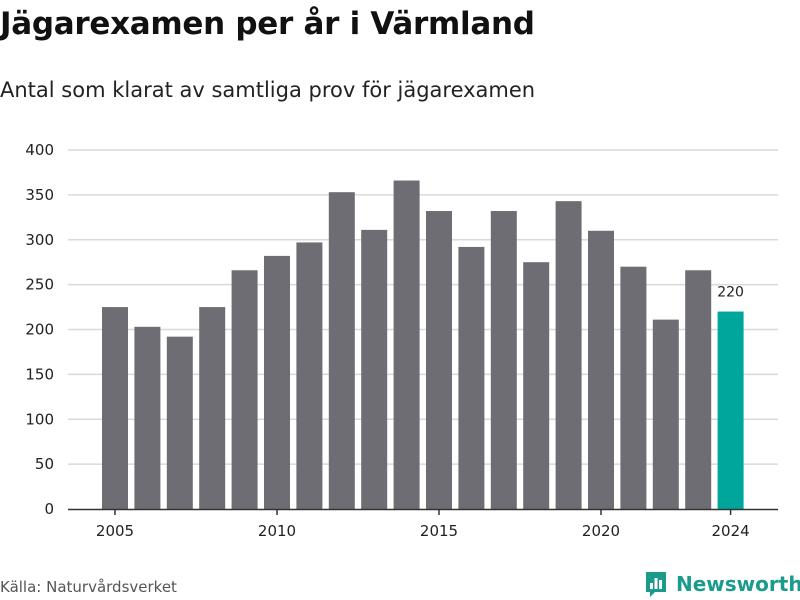 Image resolution: width=800 pixels, height=600 pixels. I want to click on bar-2022, so click(665, 414).